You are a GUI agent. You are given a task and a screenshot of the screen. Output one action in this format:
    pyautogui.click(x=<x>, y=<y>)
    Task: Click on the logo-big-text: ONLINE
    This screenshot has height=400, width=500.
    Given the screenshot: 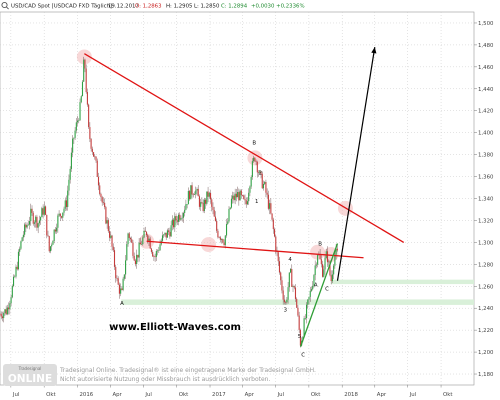 What is the action you would take?
    pyautogui.click(x=30, y=379)
    